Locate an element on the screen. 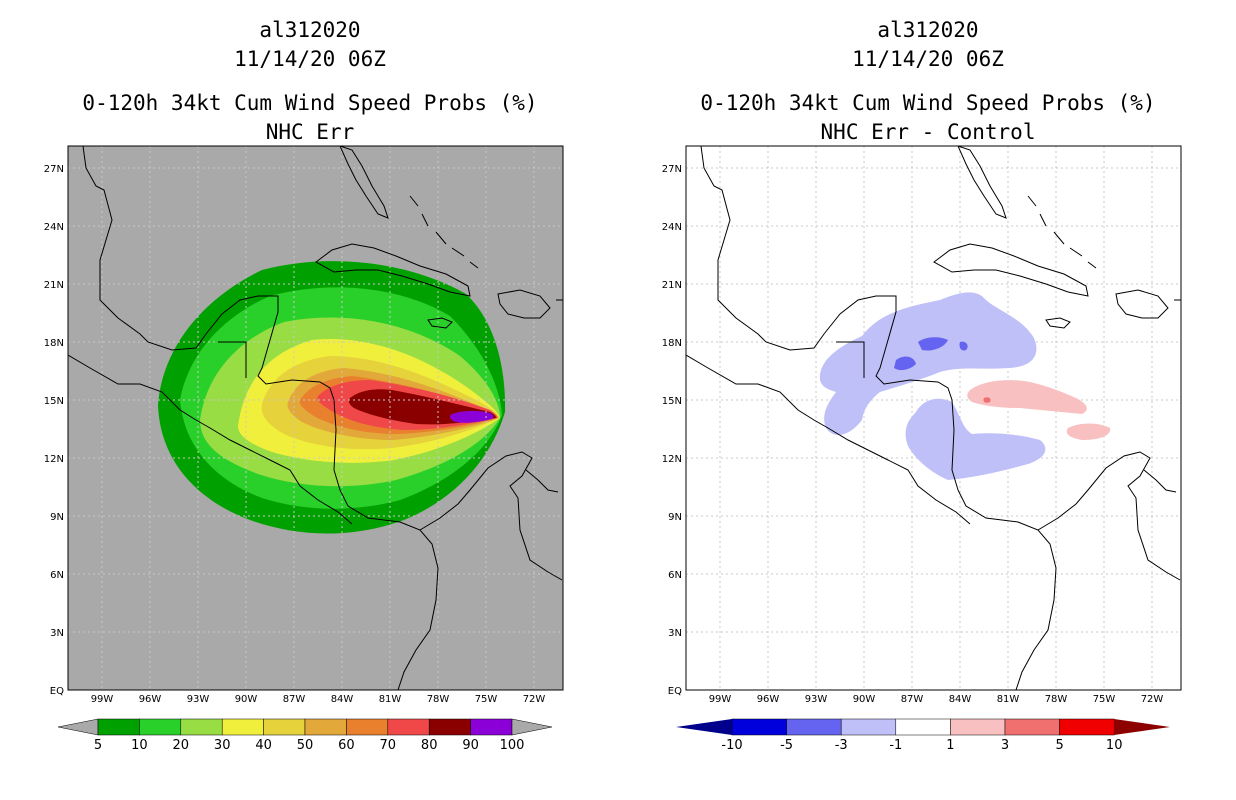 Image resolution: width=1236 pixels, height=800 pixels. right-lon-label: 75W is located at coordinates (1104, 699).